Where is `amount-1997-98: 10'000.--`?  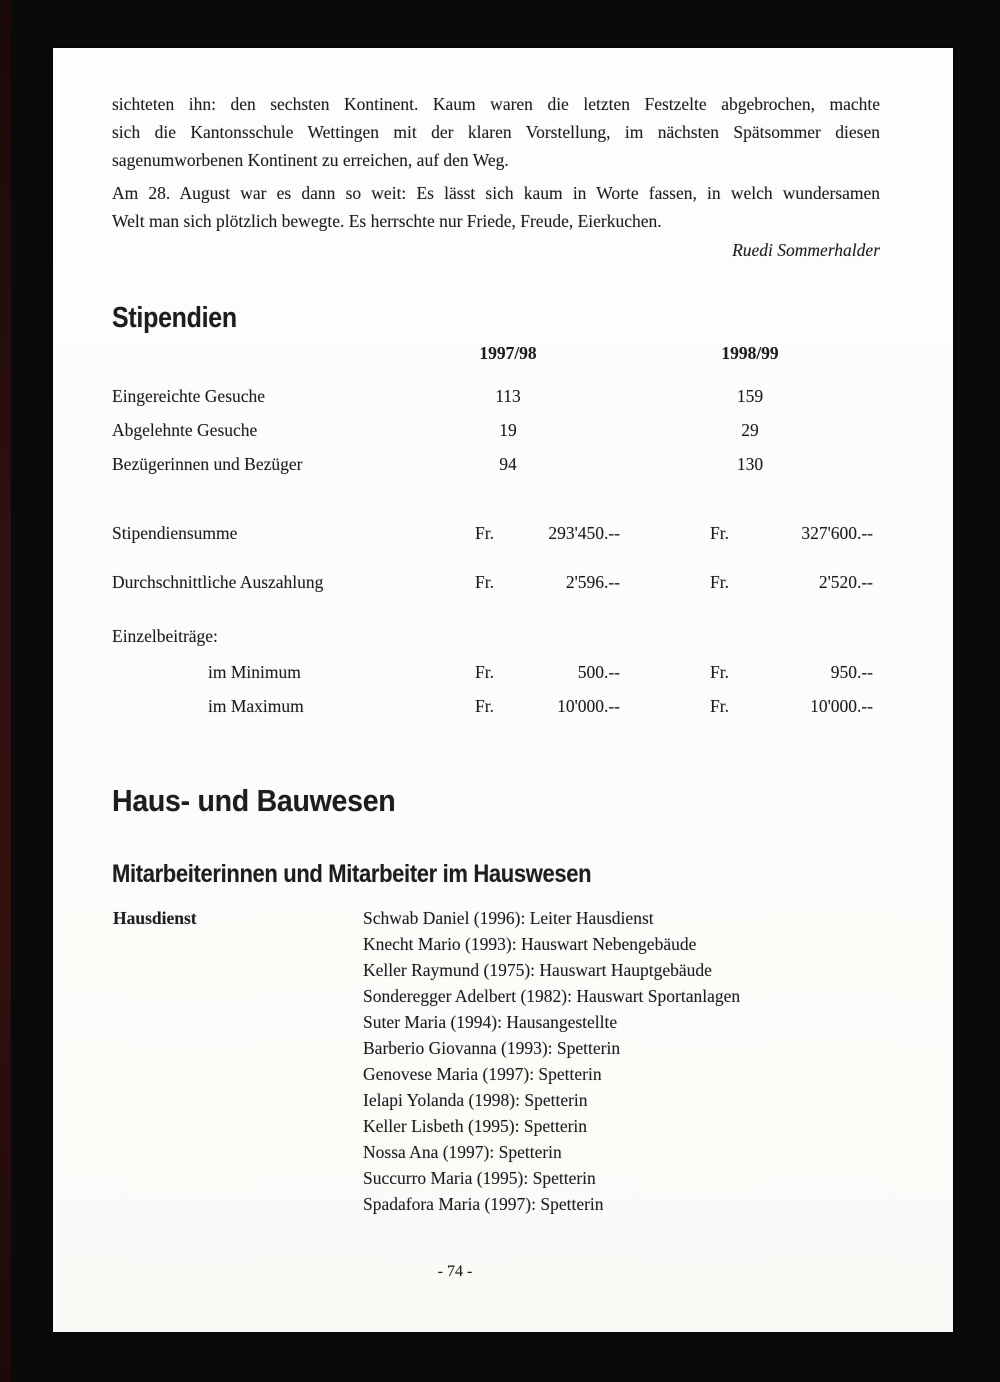
amount-1997-98: 10'000.-- is located at coordinates (588, 706).